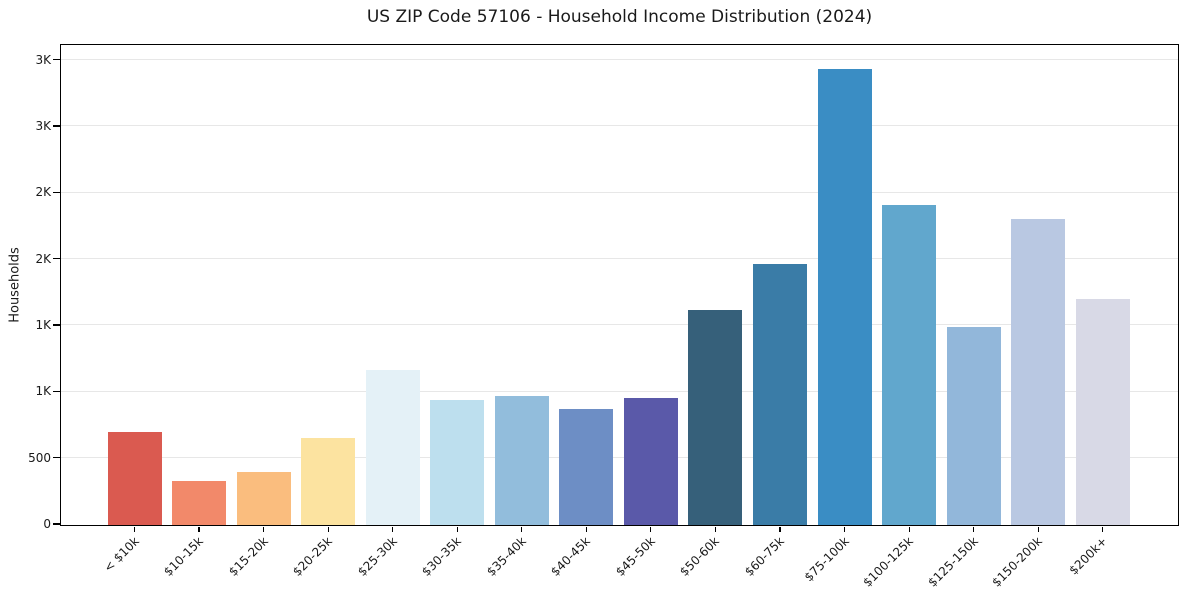 The width and height of the screenshot is (1189, 590). I want to click on x-tick-label: $50-60k, so click(700, 556).